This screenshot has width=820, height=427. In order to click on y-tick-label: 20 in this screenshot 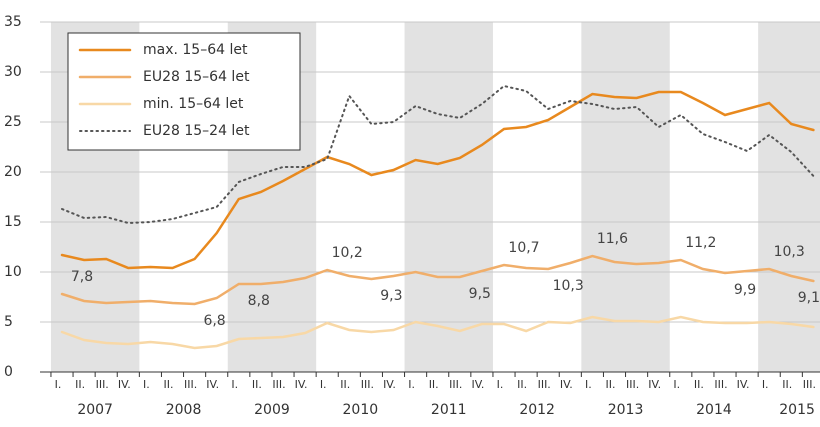, I will do `click(13, 172)`.